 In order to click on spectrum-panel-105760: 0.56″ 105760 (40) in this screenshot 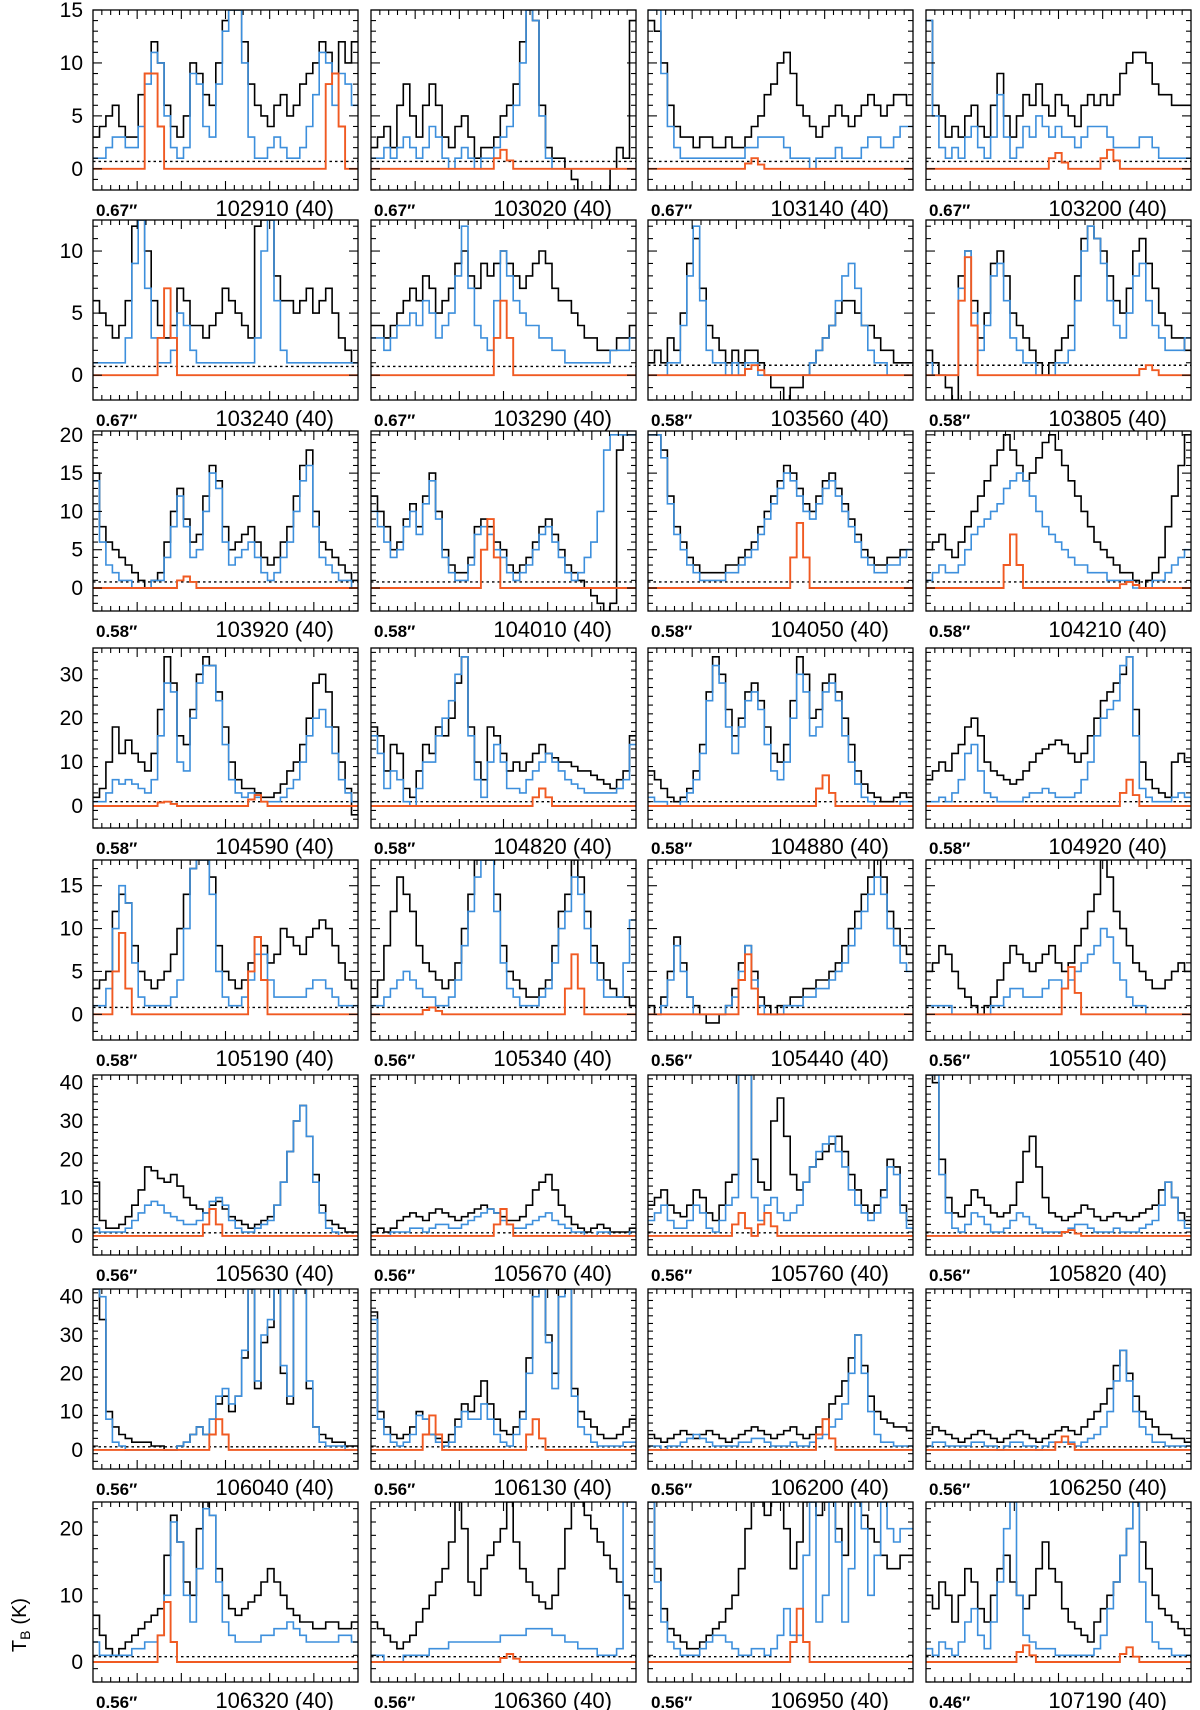, I will do `click(780, 1180)`.